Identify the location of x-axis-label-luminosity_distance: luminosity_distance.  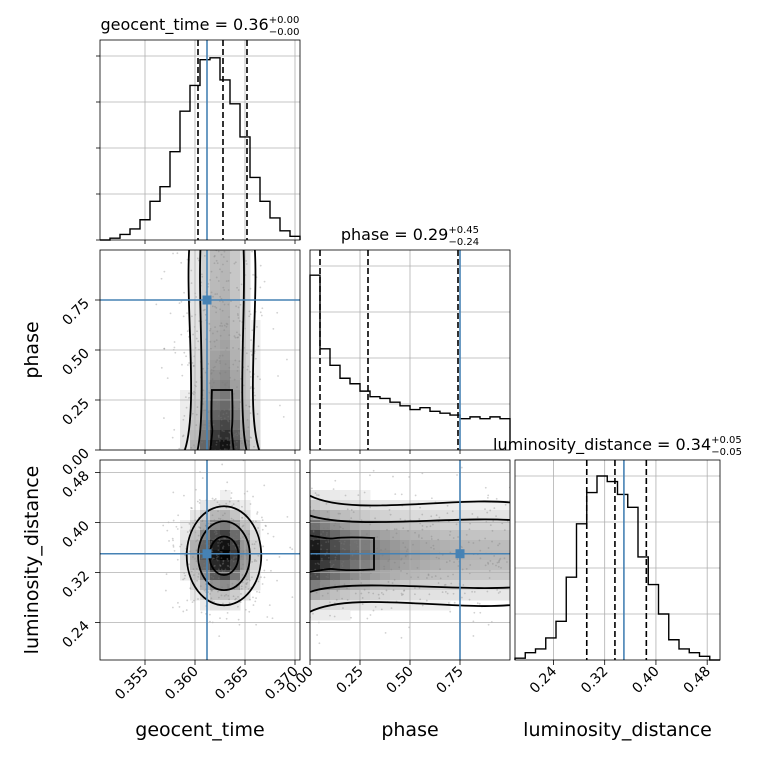
(617, 730).